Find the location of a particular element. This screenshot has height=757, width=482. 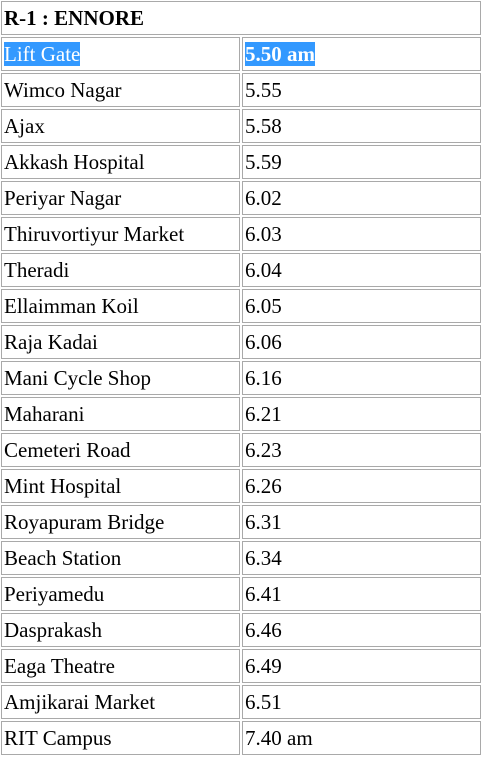

table-row: Mani Cycle Shop 6.16 is located at coordinates (241, 378).